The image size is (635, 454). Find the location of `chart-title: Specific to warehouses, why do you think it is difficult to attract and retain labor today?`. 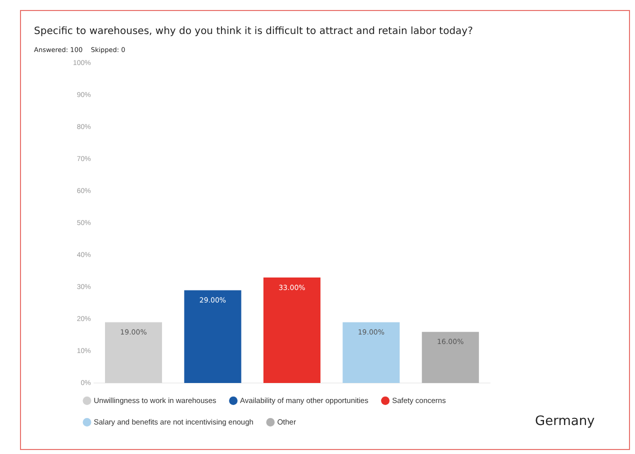

chart-title: Specific to warehouses, why do you think it is difficult to attract and retain labor today? is located at coordinates (253, 31).